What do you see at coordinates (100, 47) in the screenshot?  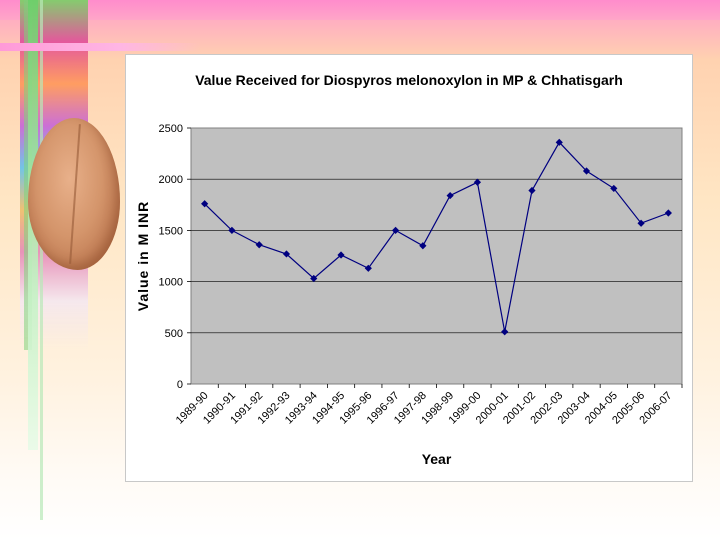 I see `decorative-horizontal-stripe` at bounding box center [100, 47].